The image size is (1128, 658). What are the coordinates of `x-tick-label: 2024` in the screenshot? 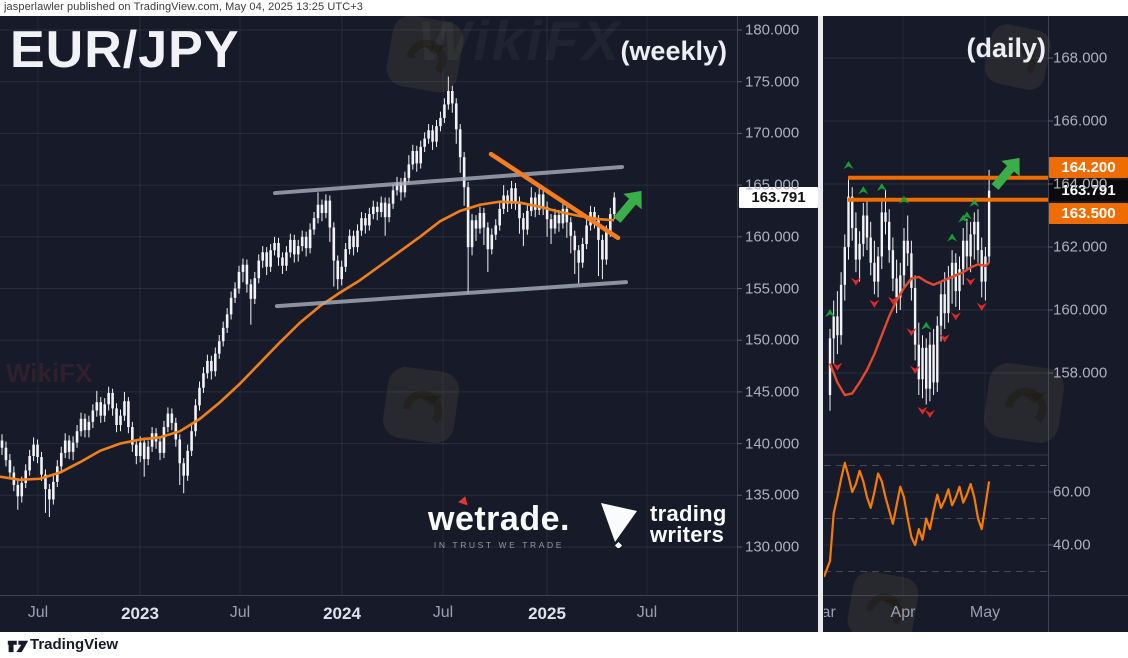 It's located at (342, 613).